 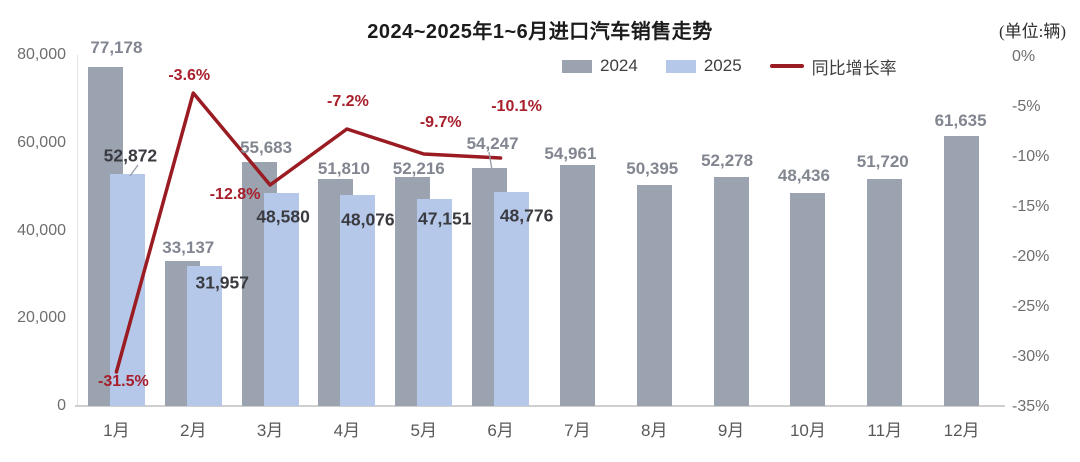 I want to click on bar-label-2025-3月: 48,580, so click(x=283, y=216).